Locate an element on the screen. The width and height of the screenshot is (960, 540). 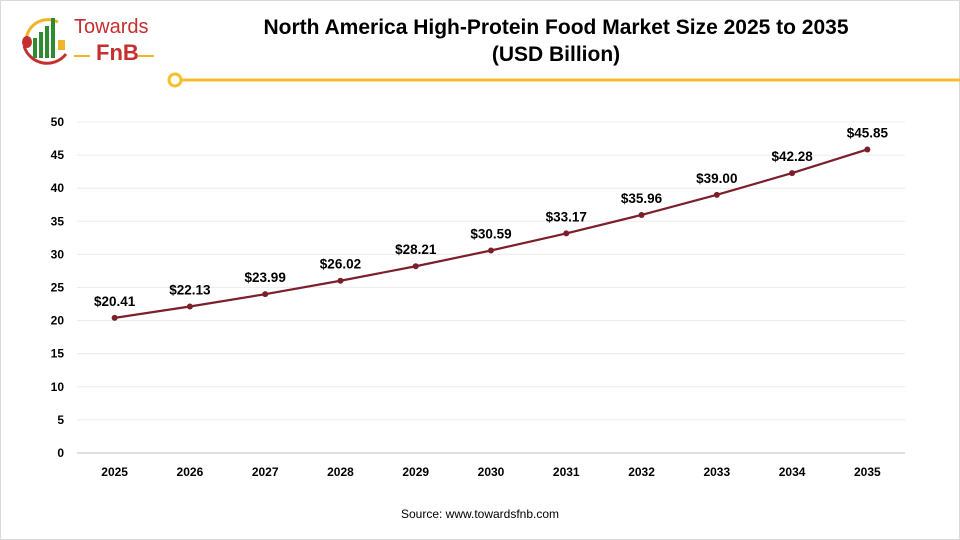
y-tick-label: 10 is located at coordinates (58, 387).